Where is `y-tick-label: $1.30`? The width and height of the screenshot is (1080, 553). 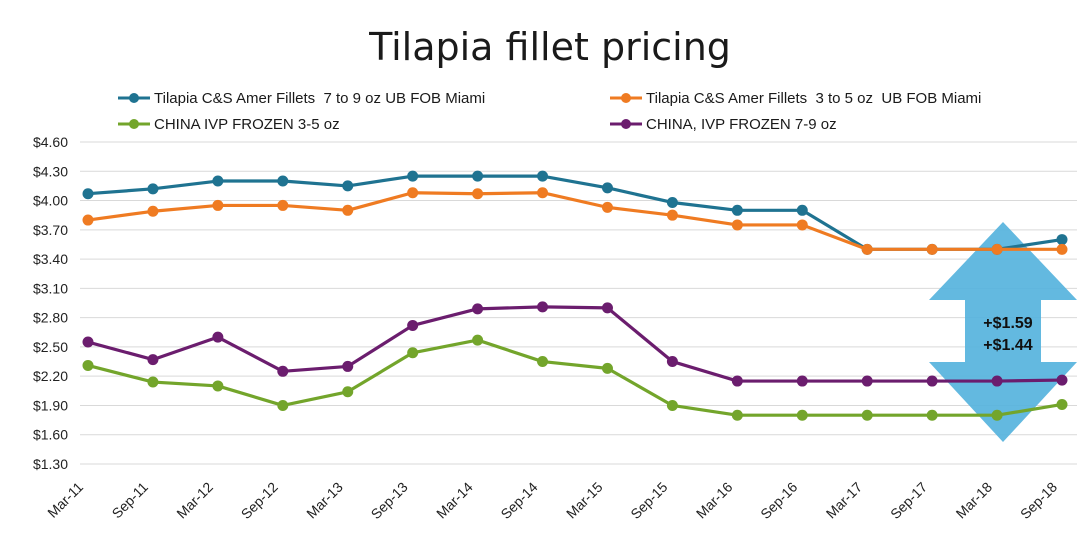 y-tick-label: $1.30 is located at coordinates (50, 464).